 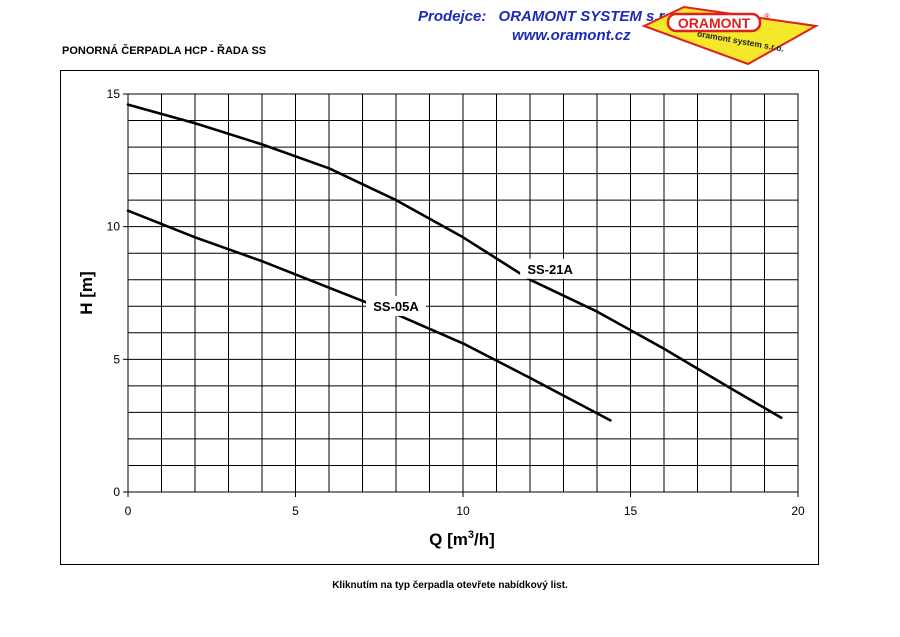 I want to click on series-label-ss-21a: SS-21A, so click(x=550, y=269).